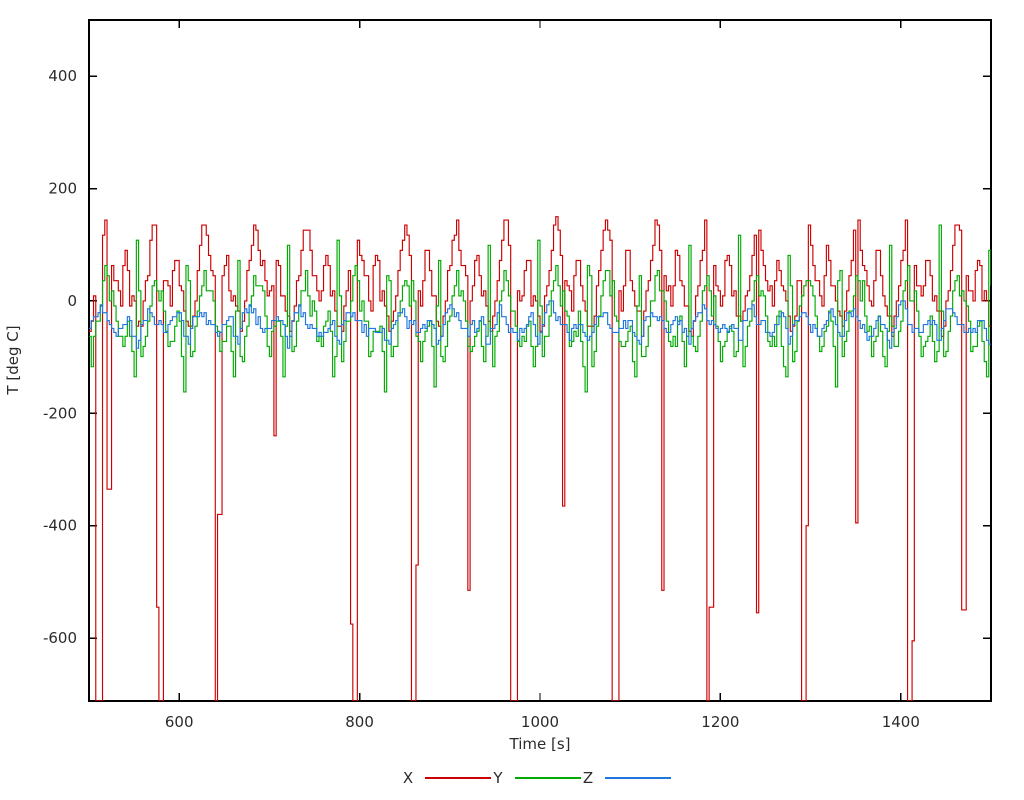  Describe the element at coordinates (60, 357) in the screenshot. I see `y-axis-tick-labels: 400 200 0 -200 -400 -600` at that location.